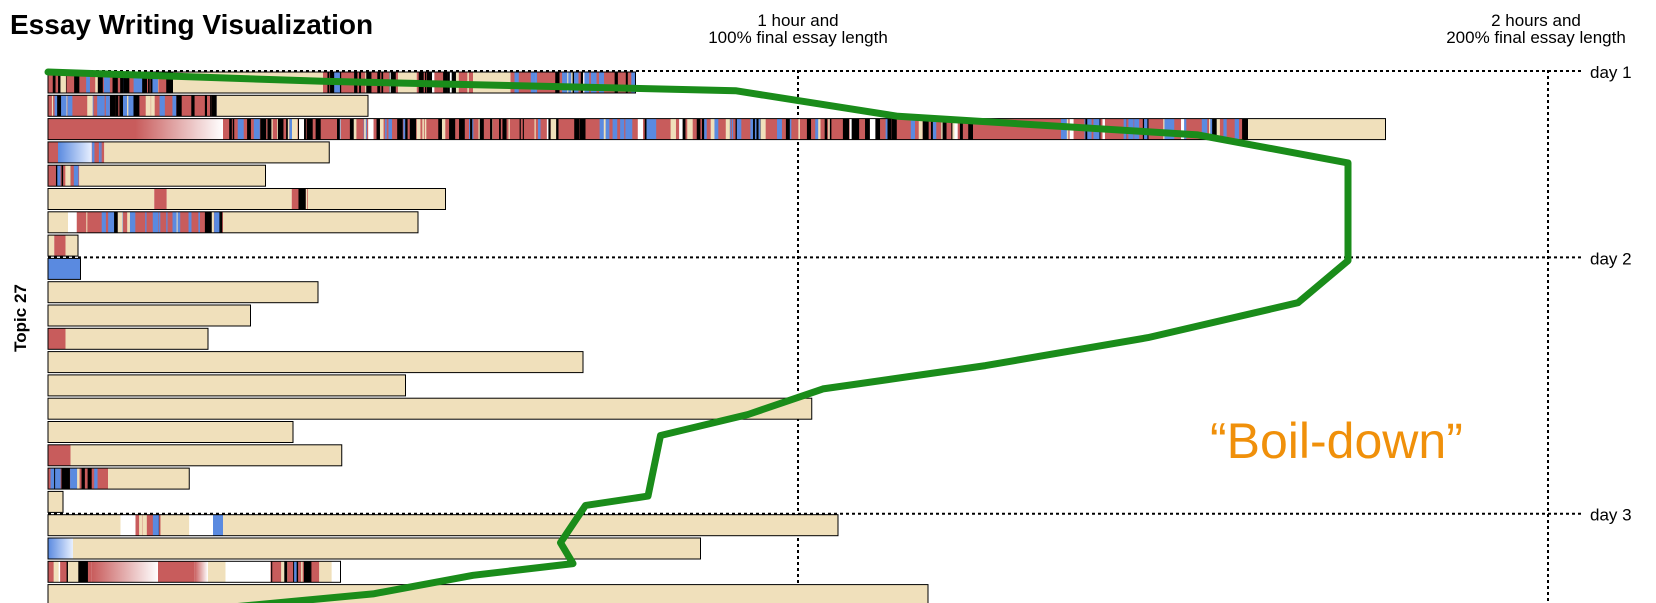 This screenshot has height=603, width=1656. Describe the element at coordinates (885, 129) in the screenshot. I see `segment-mix` at that location.